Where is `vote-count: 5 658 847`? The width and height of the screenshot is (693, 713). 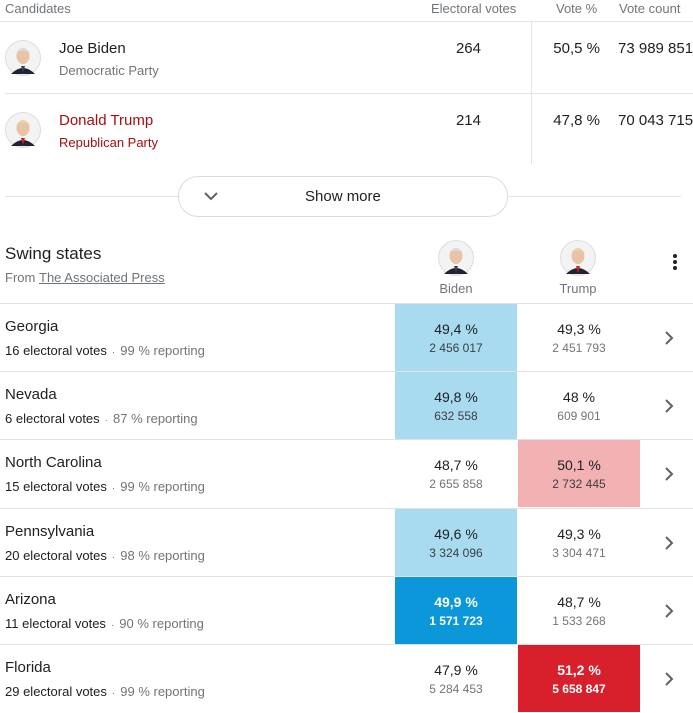 vote-count: 5 658 847 is located at coordinates (579, 689).